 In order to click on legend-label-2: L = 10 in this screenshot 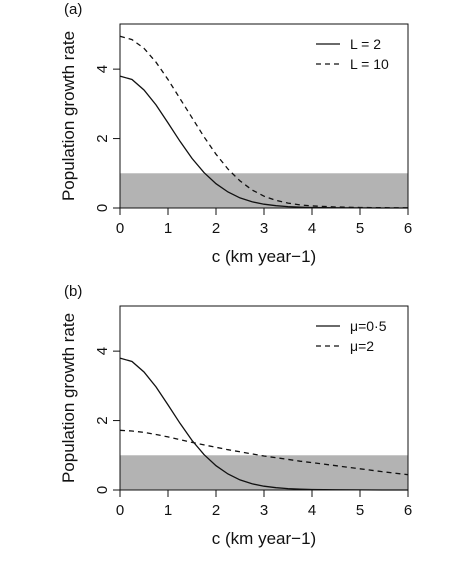, I will do `click(369, 64)`.